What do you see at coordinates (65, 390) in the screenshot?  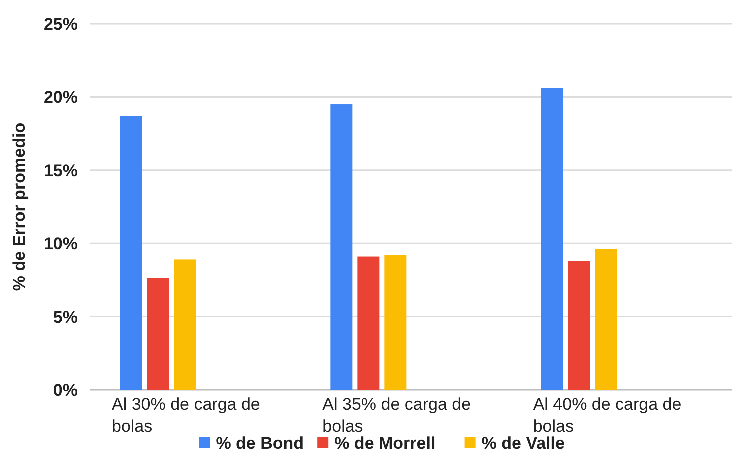 I see `y-tick-label: 0%` at bounding box center [65, 390].